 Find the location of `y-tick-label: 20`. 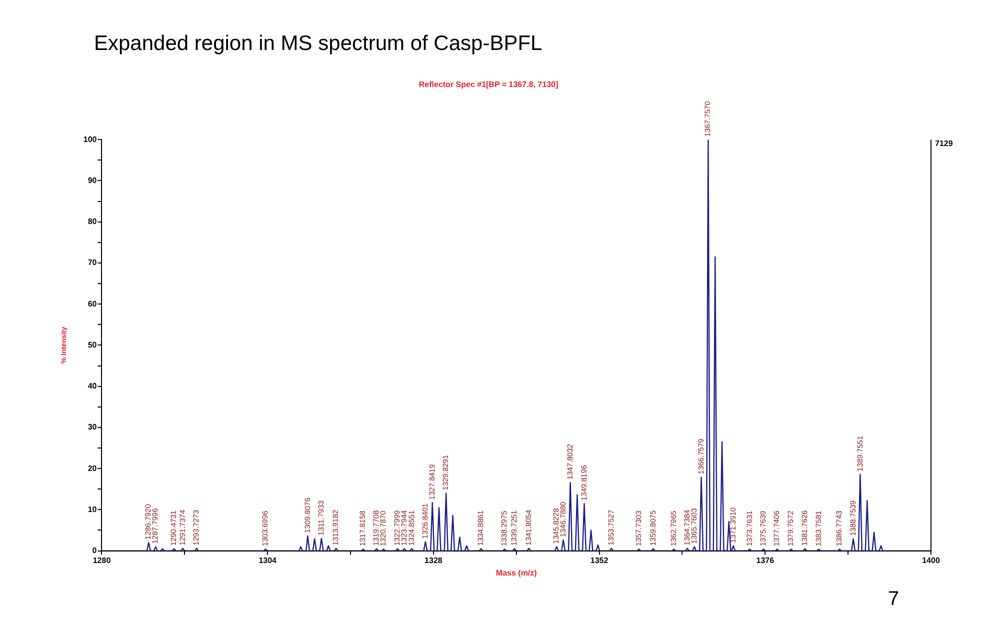

y-tick-label: 20 is located at coordinates (93, 468).